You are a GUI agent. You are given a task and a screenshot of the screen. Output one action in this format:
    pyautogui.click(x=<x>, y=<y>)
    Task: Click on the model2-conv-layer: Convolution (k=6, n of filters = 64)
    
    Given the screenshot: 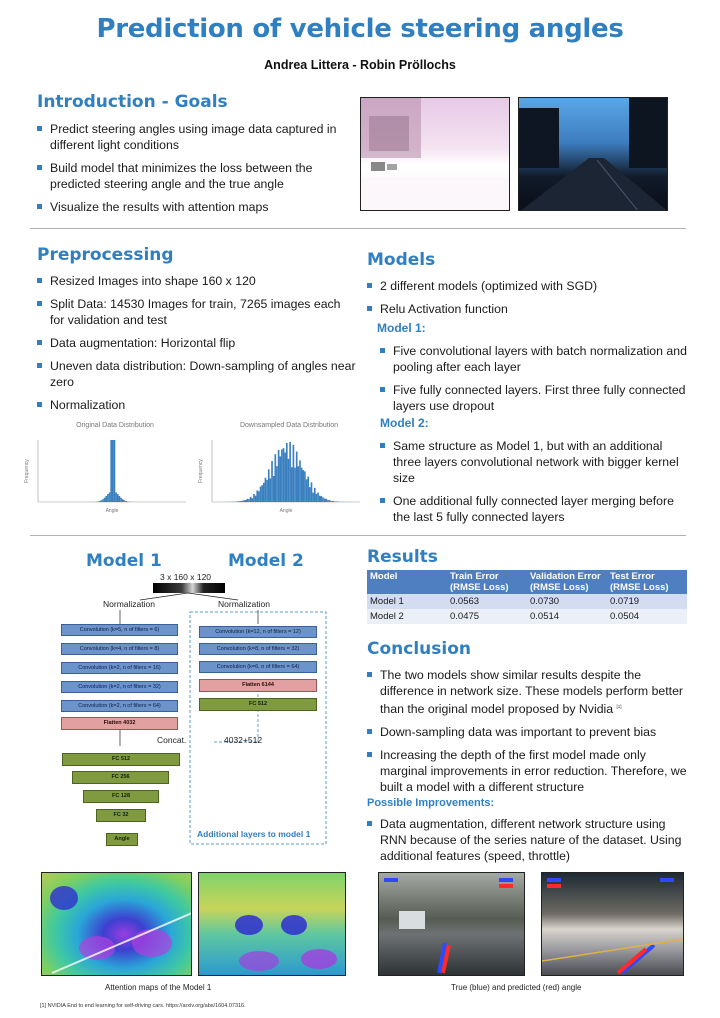 What is the action you would take?
    pyautogui.click(x=258, y=667)
    